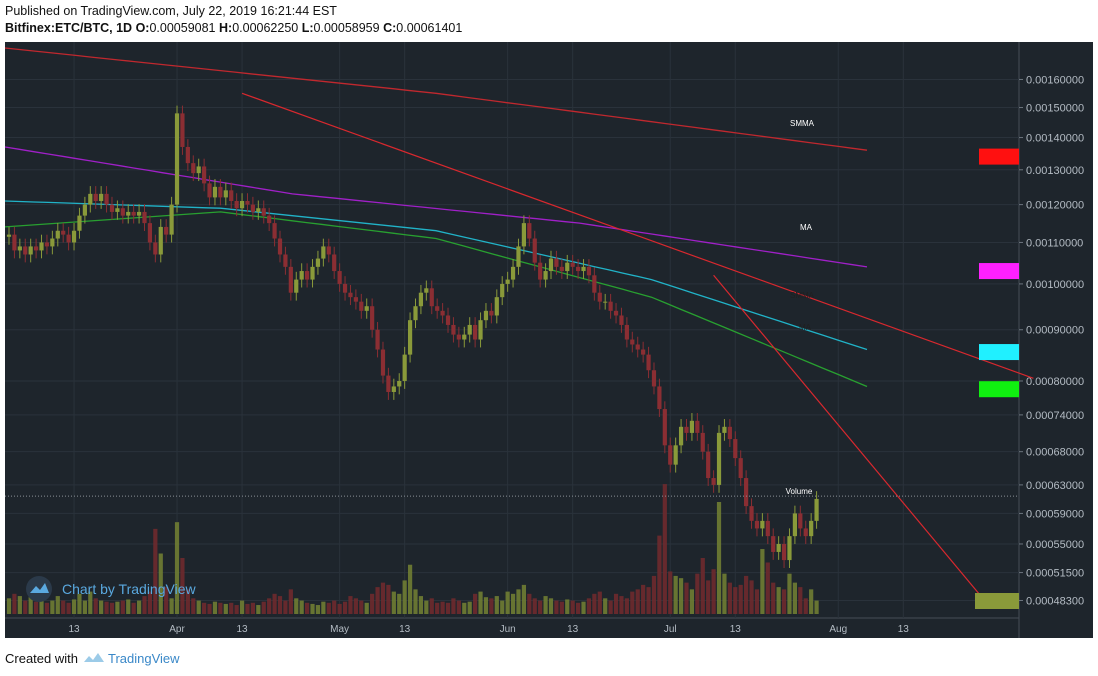 The height and width of the screenshot is (676, 1098). I want to click on price-tick-label: 0.00059000, so click(1055, 514).